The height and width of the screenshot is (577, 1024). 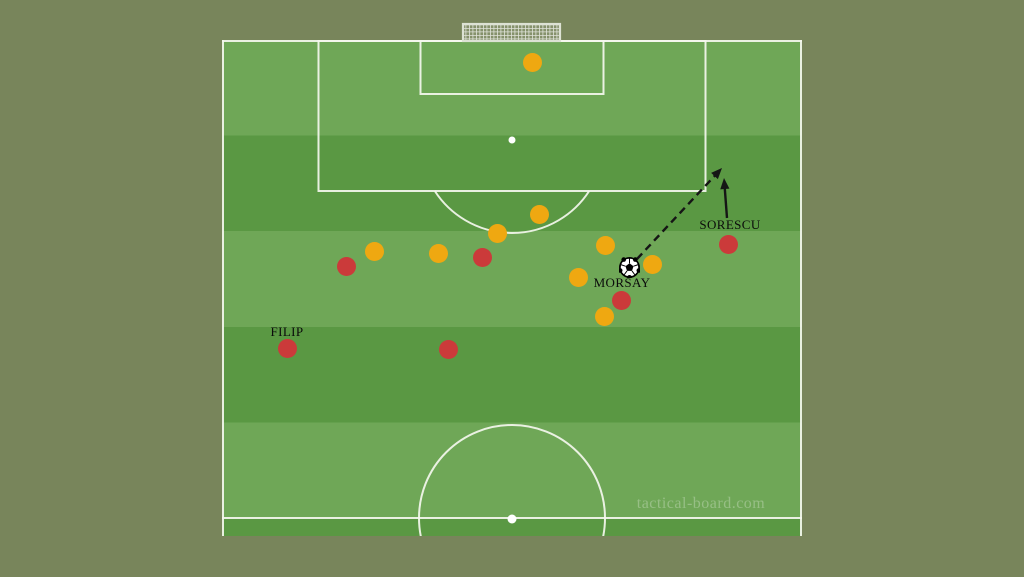 What do you see at coordinates (725, 184) in the screenshot?
I see `run-arrow-head` at bounding box center [725, 184].